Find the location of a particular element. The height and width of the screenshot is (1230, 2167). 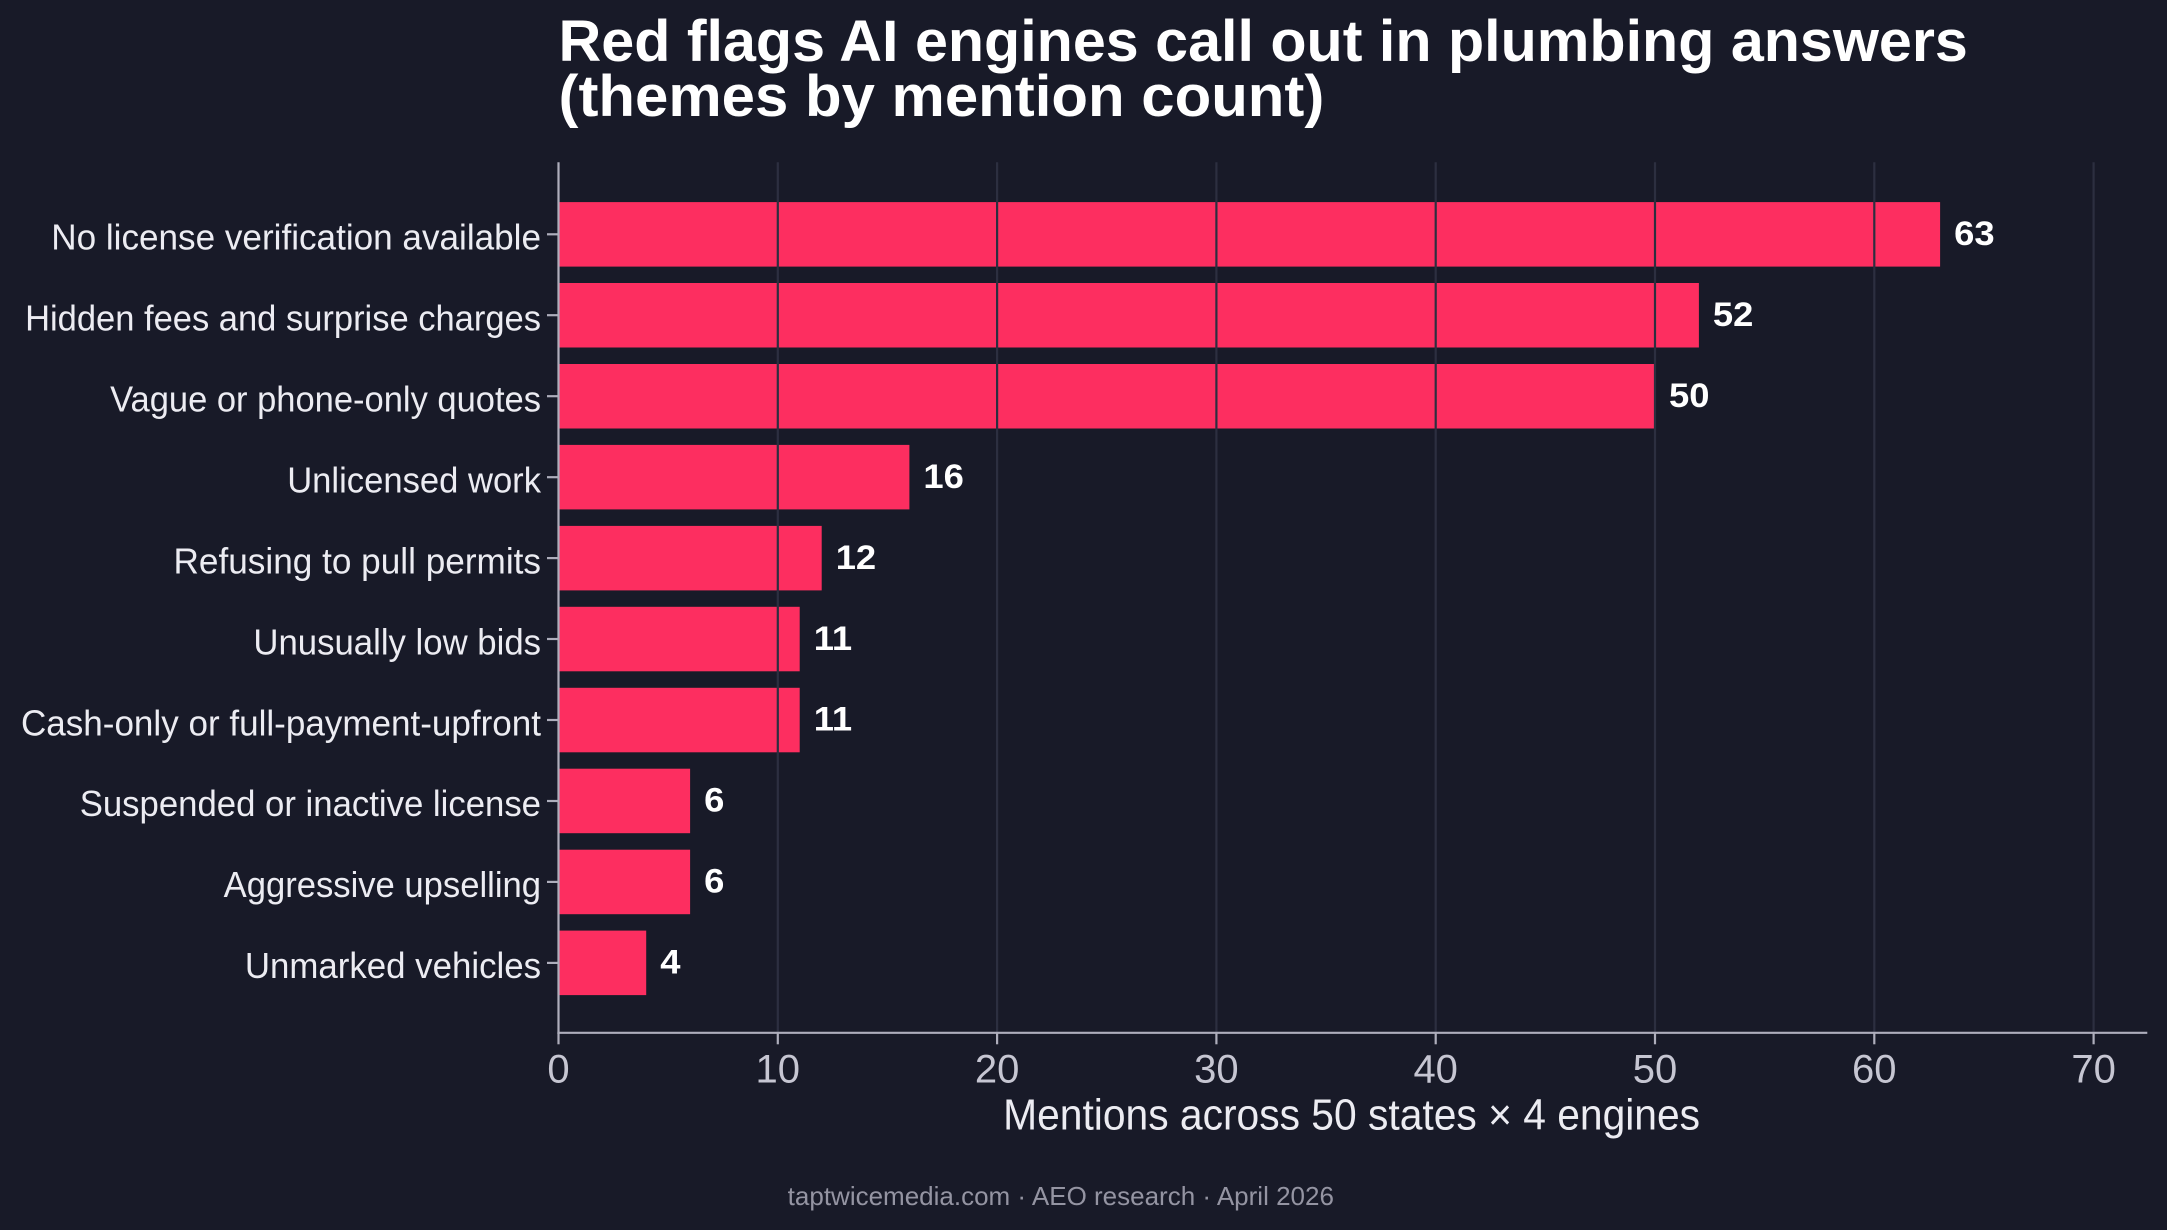

svg-text: Vague or phone-only quotes is located at coordinates (325, 400).